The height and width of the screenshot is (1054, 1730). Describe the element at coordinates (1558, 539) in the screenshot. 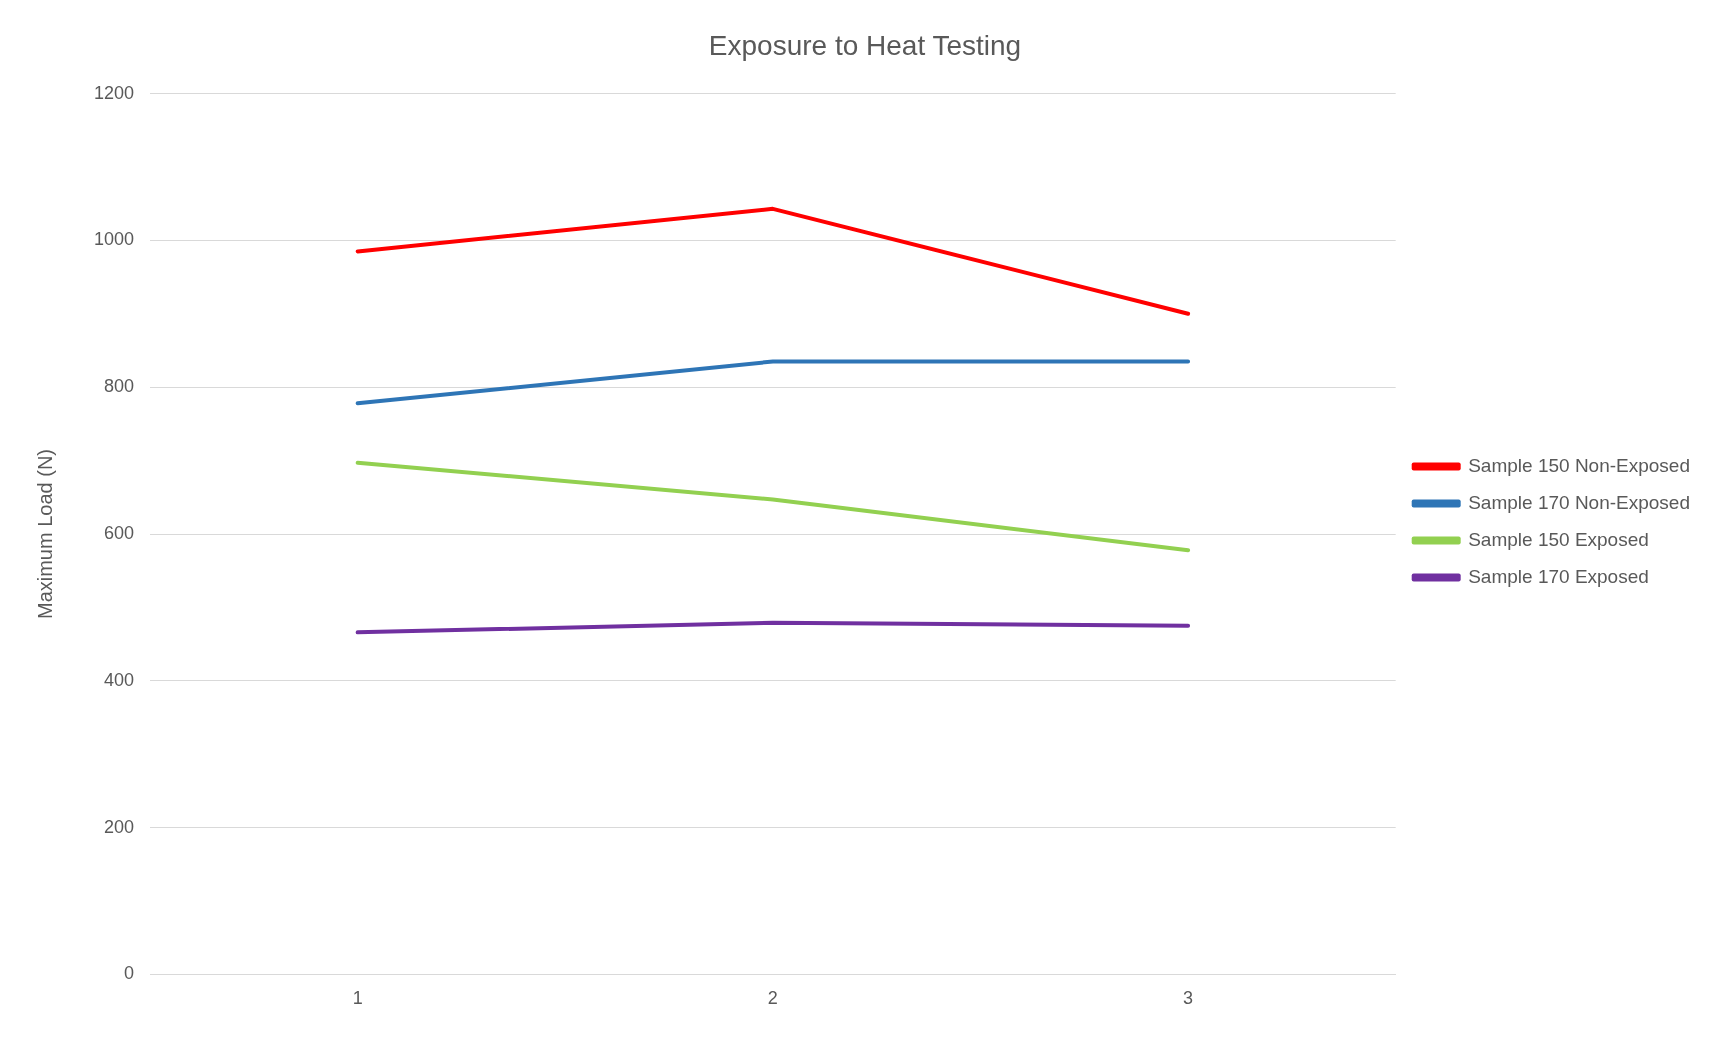

I see `legend-label: Sample 150 Exposed` at that location.